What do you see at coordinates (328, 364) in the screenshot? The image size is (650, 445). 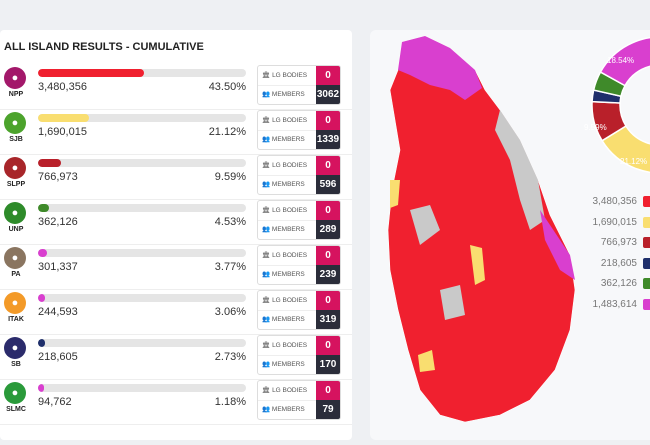 I see `members-count: 170` at bounding box center [328, 364].